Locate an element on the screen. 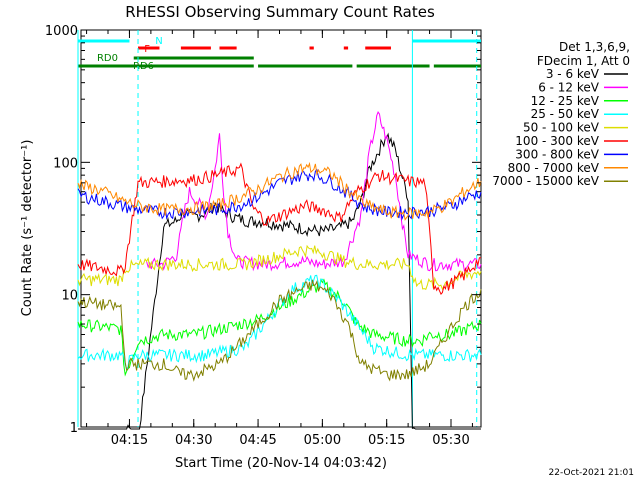 The width and height of the screenshot is (640, 480). flag-bars: NF RD0 RD6 is located at coordinates (279, 54).